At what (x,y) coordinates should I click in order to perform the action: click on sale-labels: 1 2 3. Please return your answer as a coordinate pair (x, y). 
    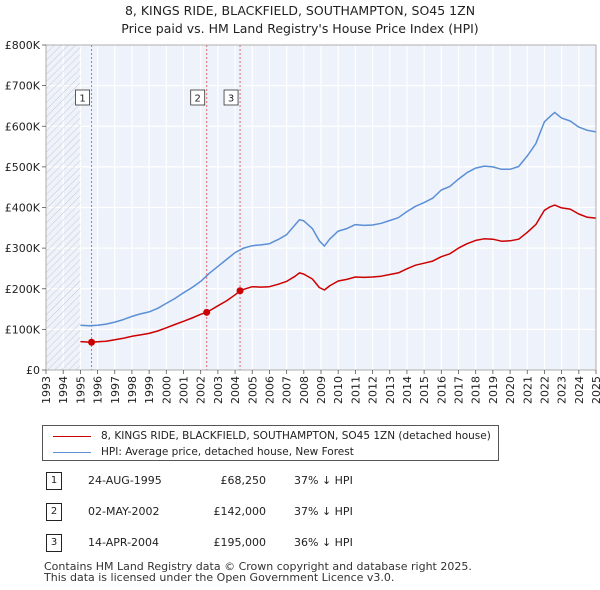
    Looking at the image, I should click on (157, 97).